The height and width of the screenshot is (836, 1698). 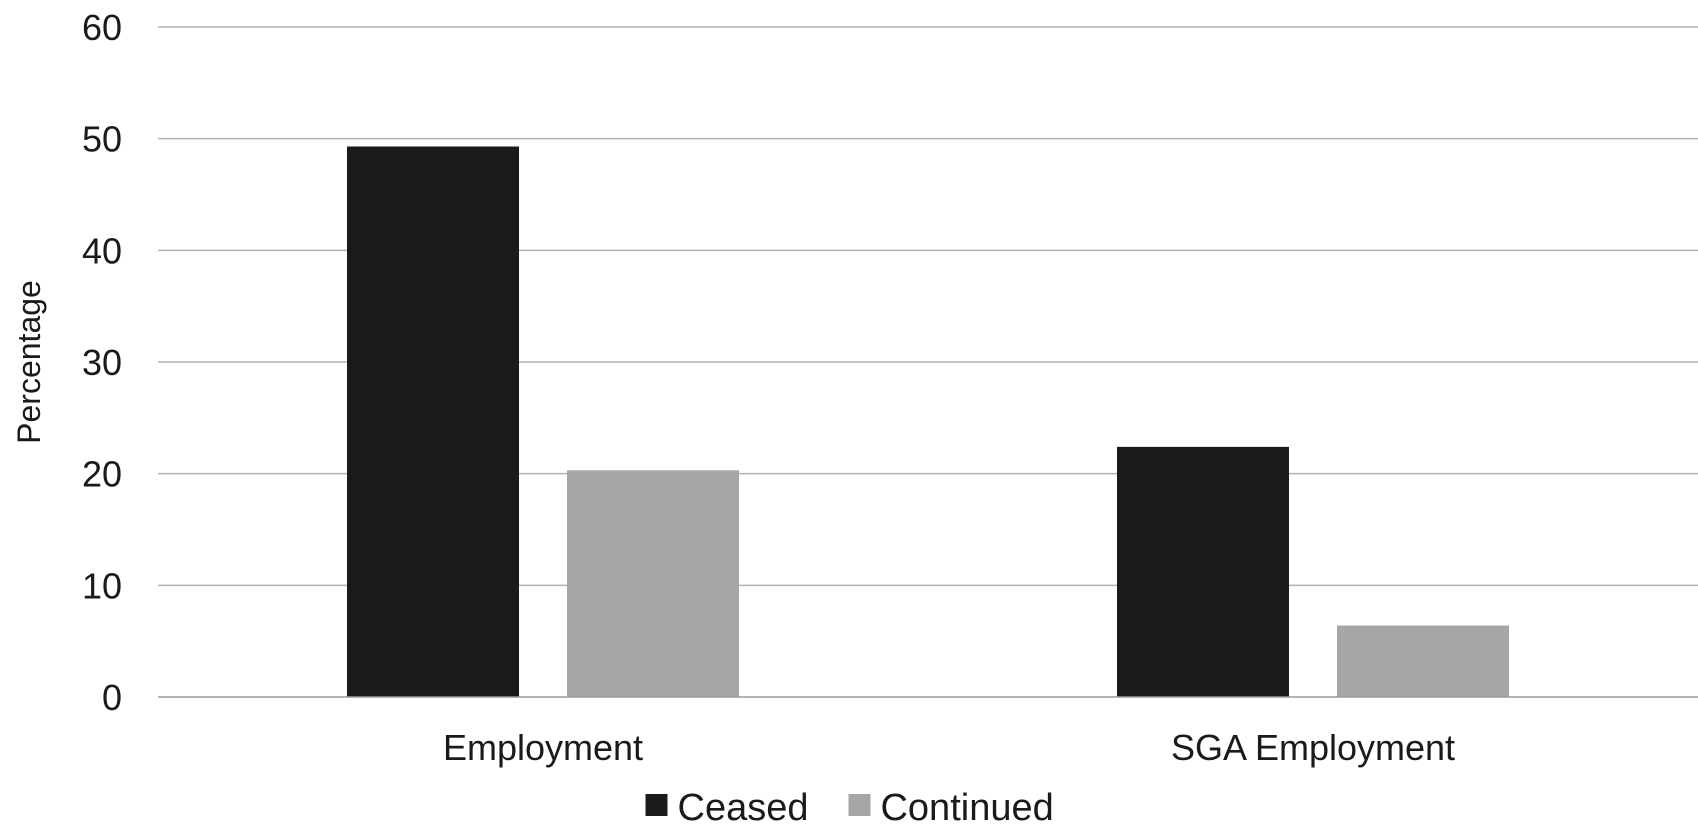 I want to click on y-tick-label-0: 0, so click(x=112, y=697).